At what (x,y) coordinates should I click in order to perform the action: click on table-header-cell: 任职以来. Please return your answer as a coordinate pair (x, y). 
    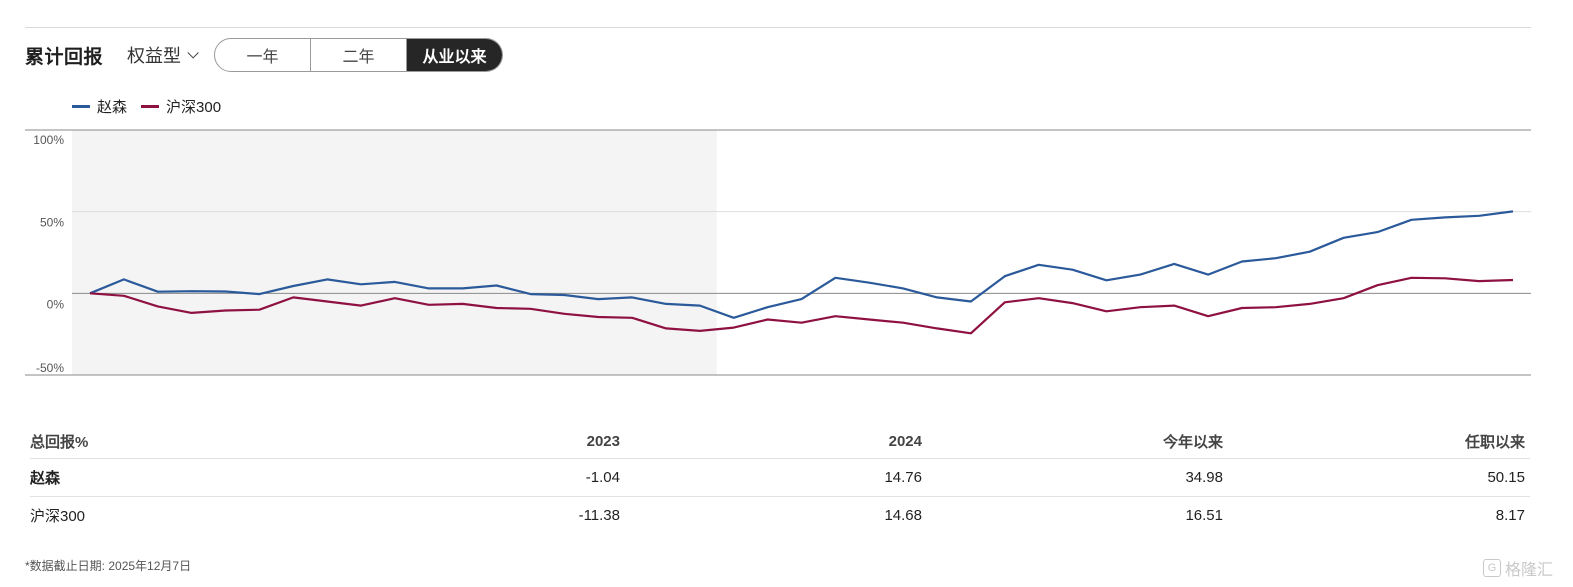
    Looking at the image, I should click on (1494, 442).